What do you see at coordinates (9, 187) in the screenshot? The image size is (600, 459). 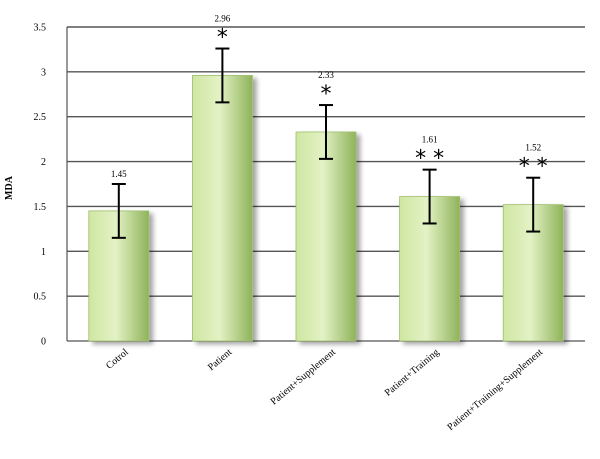 I see `y-axis-label: MDA` at bounding box center [9, 187].